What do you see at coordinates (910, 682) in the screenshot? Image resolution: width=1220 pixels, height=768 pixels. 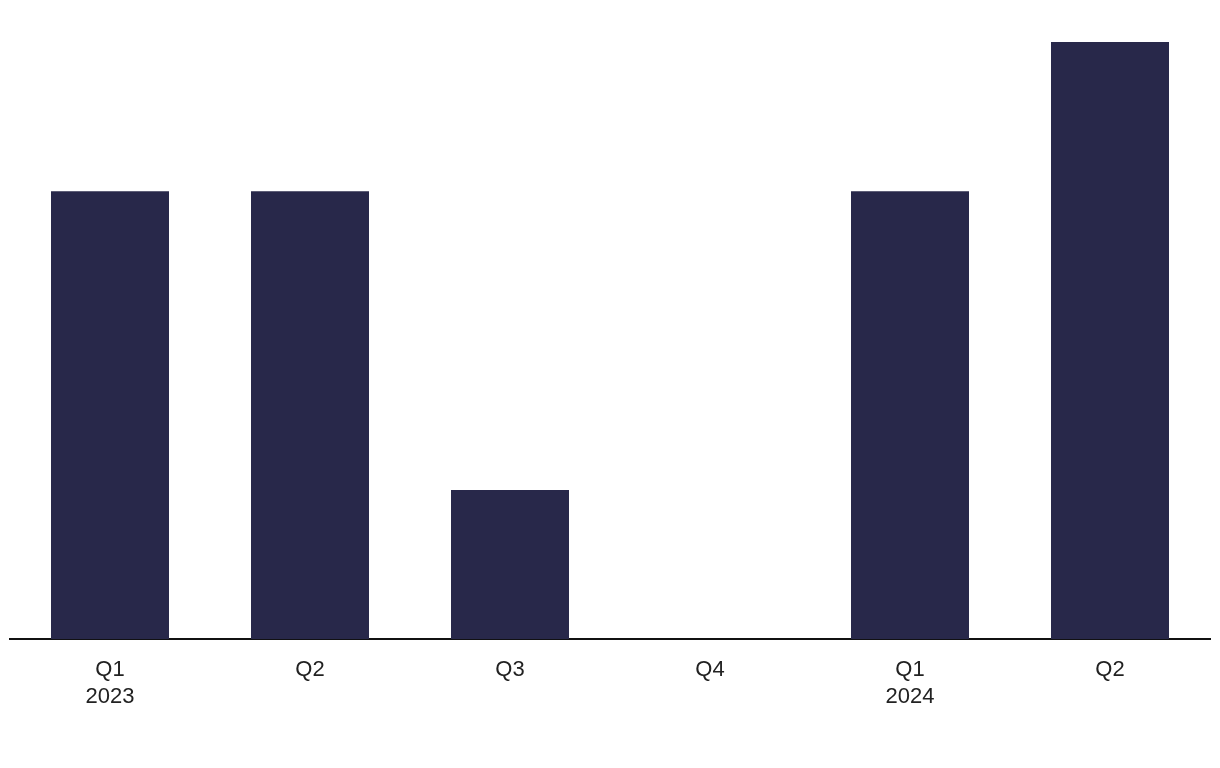 I see `x-tick-label: Q1 2024` at bounding box center [910, 682].